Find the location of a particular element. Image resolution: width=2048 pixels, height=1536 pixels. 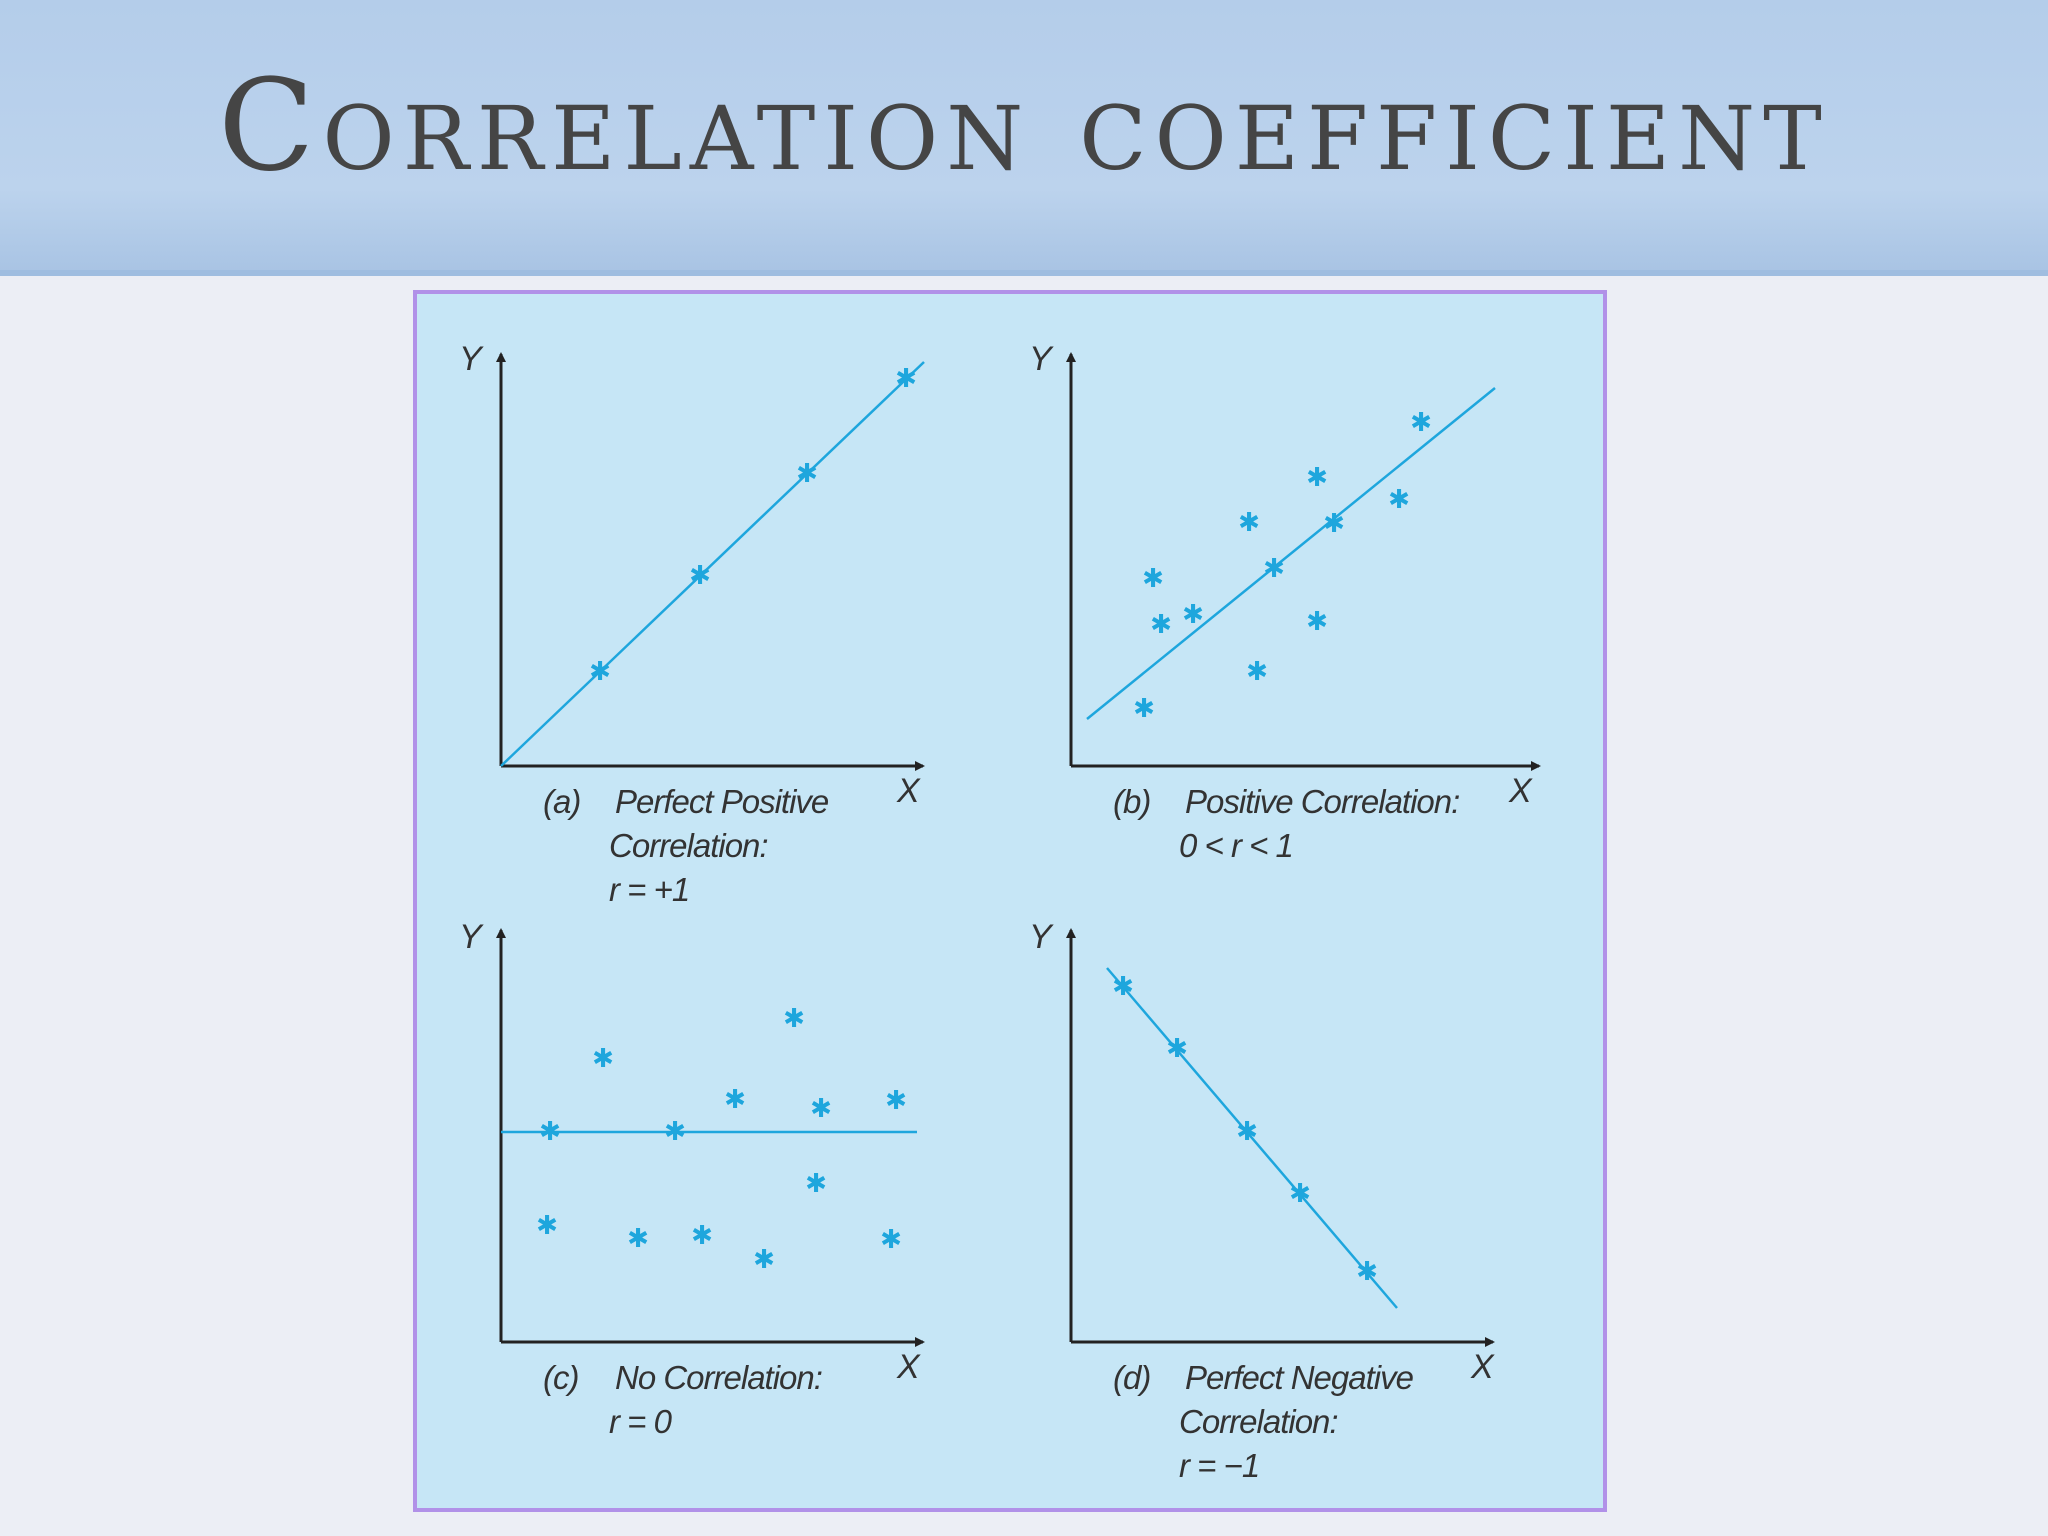

panel-a-caption-line-3: r = +1 is located at coordinates (649, 889).